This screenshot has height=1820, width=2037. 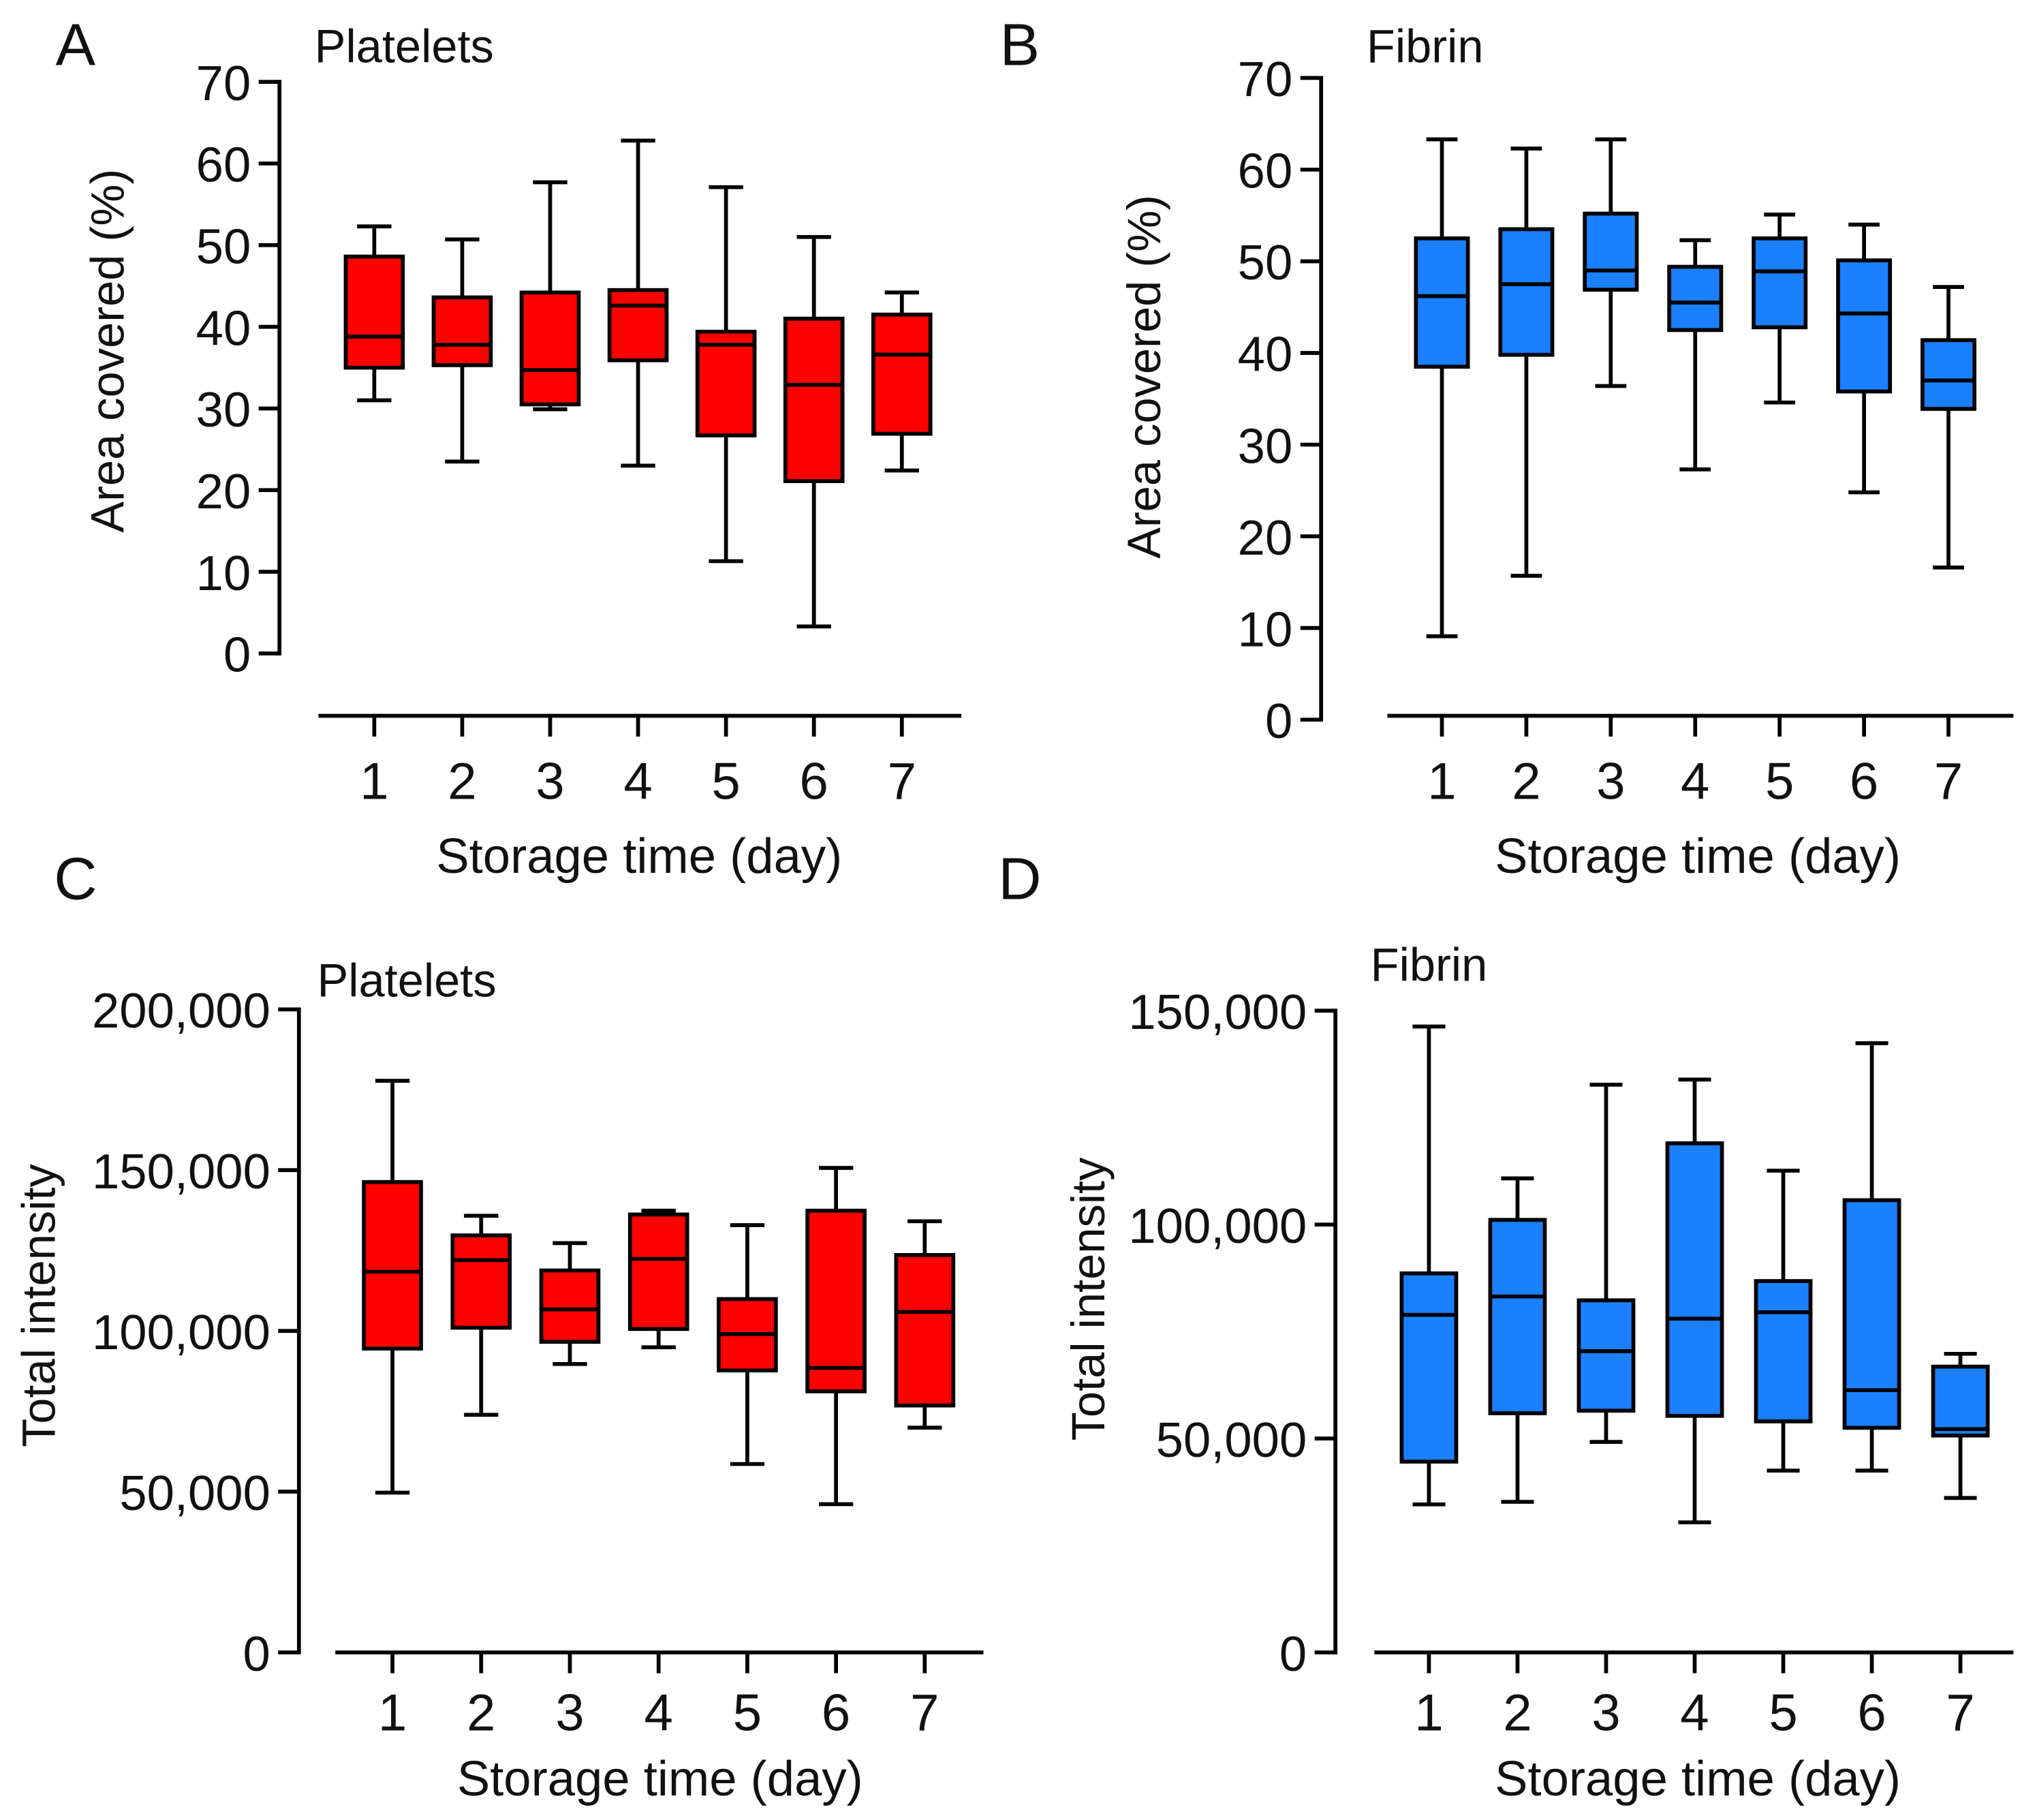 What do you see at coordinates (1019, 878) in the screenshot?
I see `panel-letter: D` at bounding box center [1019, 878].